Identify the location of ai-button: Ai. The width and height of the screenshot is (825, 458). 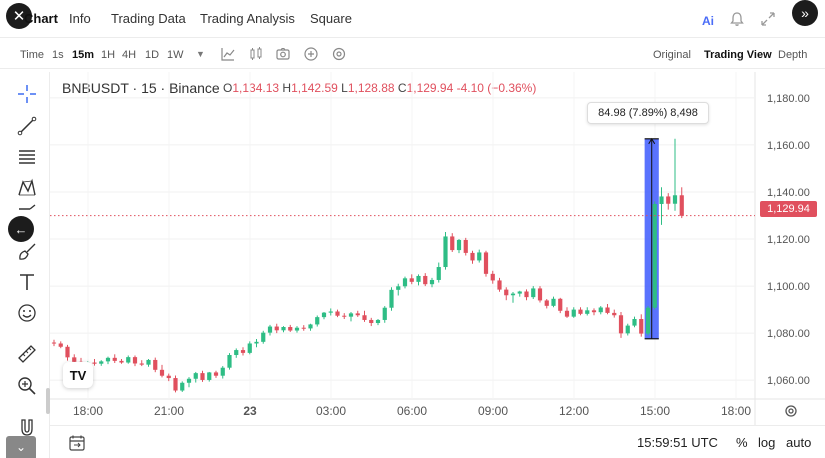
(708, 21).